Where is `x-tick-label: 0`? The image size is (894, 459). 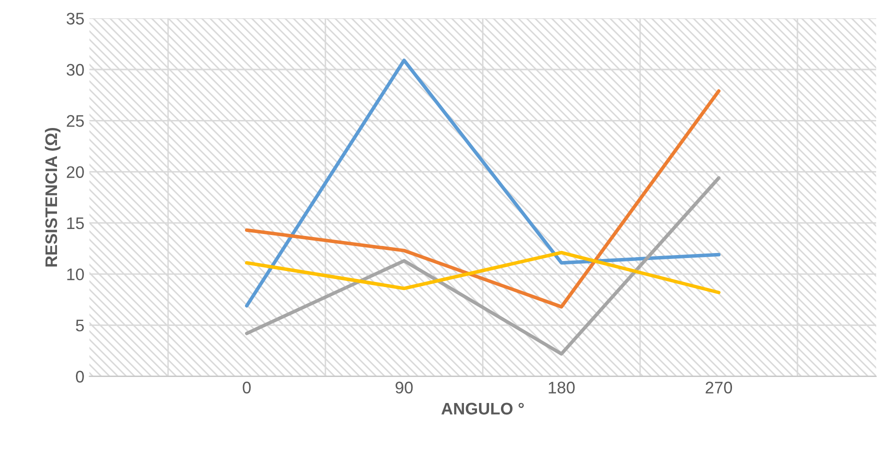 x-tick-label: 0 is located at coordinates (246, 388).